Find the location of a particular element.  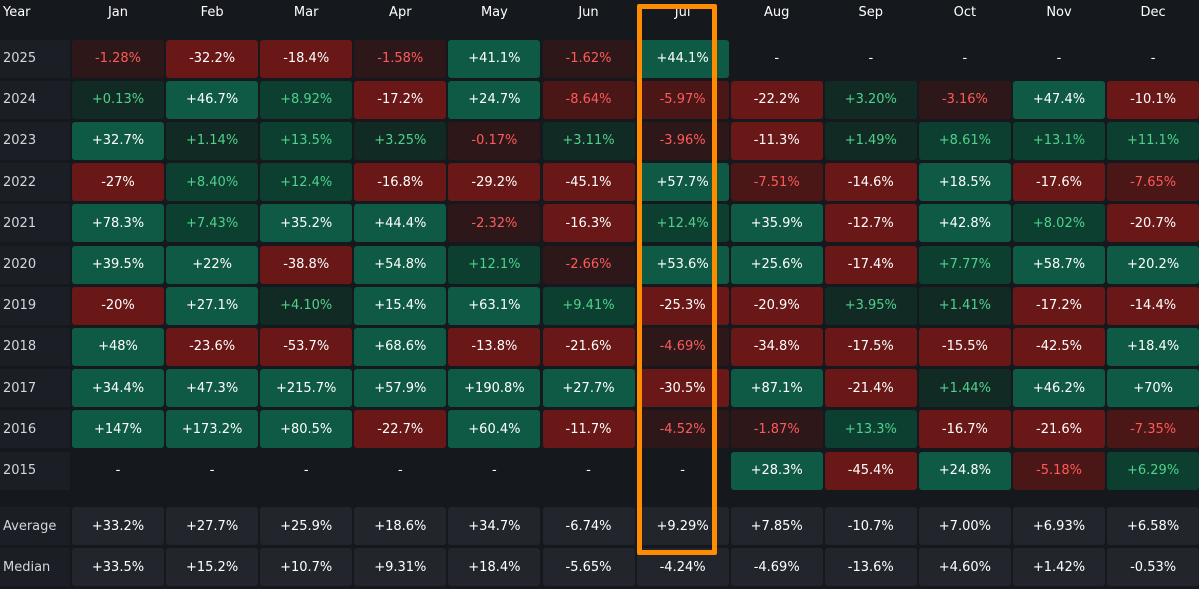

rows-label-2020: 2020 is located at coordinates (35, 264).